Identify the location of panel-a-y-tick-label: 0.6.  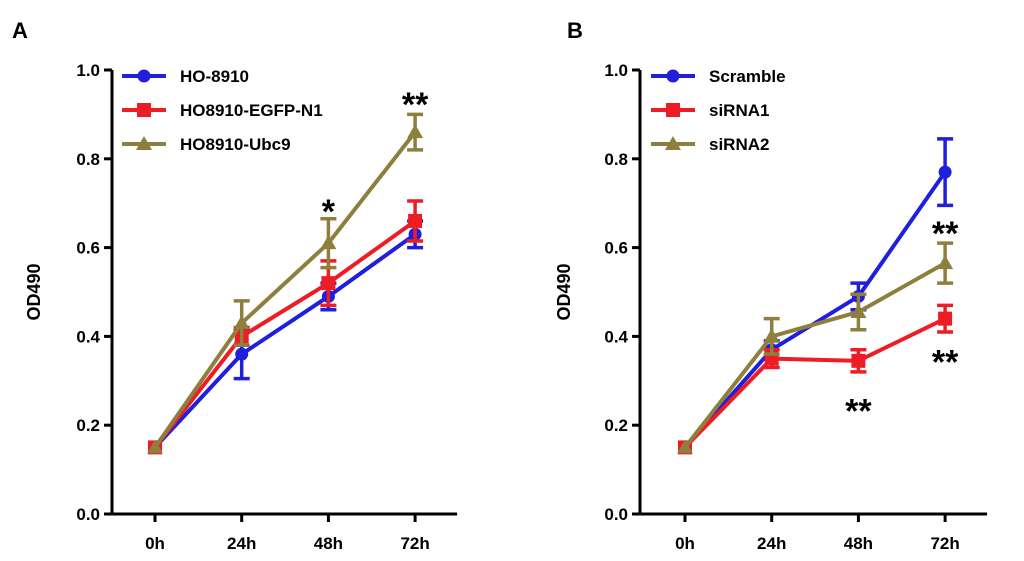
(88, 248).